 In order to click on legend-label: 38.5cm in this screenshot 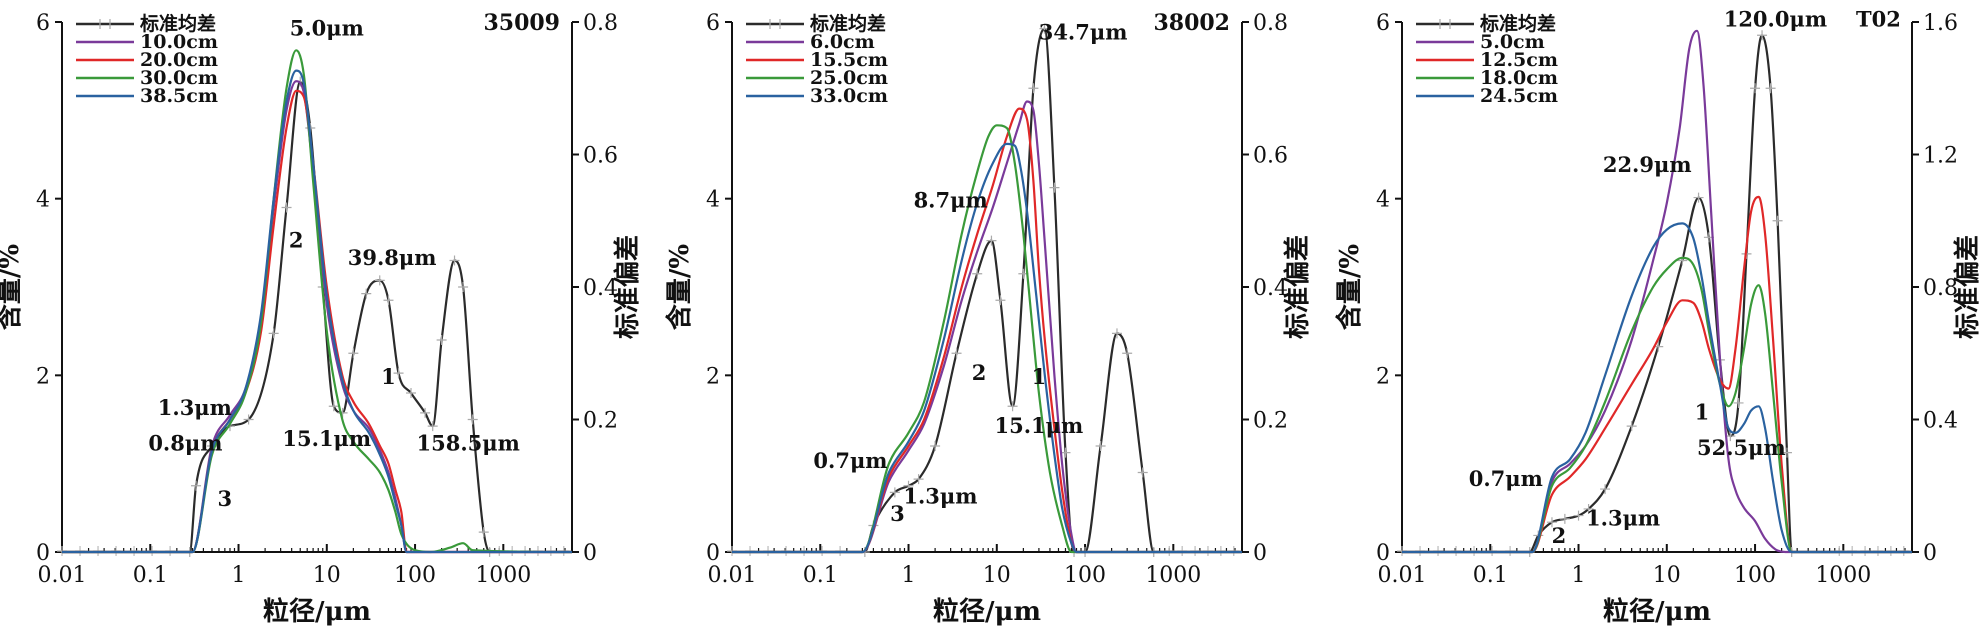, I will do `click(179, 96)`.